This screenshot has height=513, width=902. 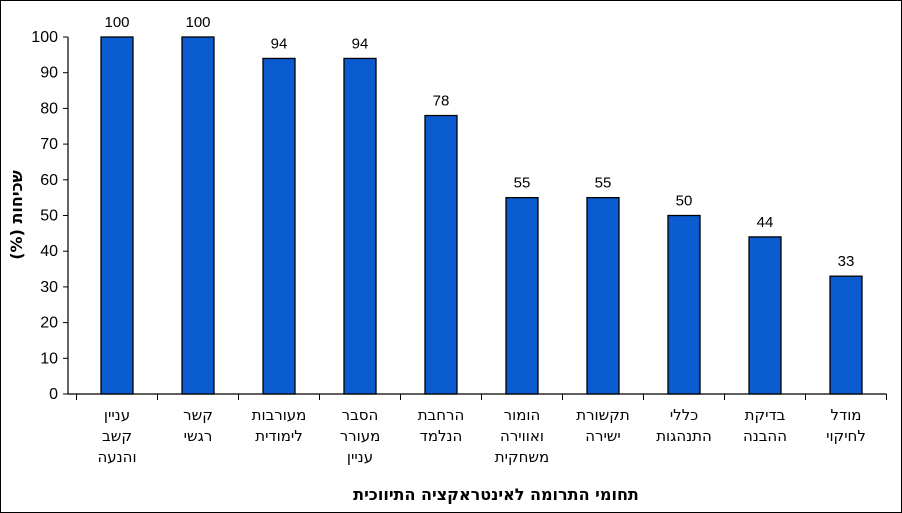 I want to click on y-tick-label: 30, so click(x=49, y=287).